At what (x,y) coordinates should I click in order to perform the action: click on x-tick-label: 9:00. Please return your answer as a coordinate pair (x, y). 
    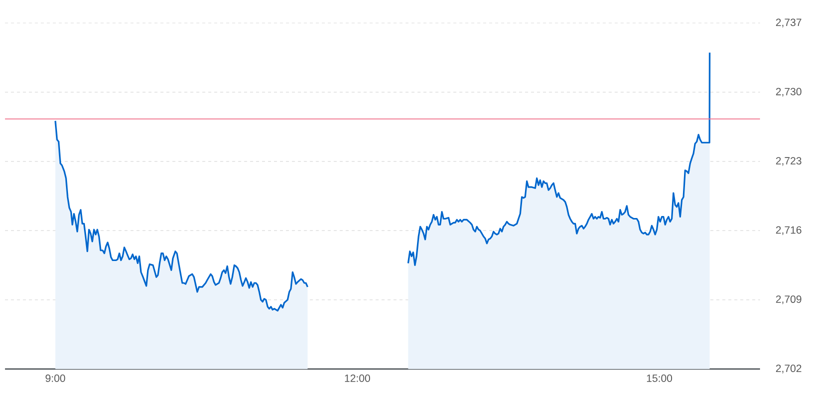
    Looking at the image, I should click on (56, 378).